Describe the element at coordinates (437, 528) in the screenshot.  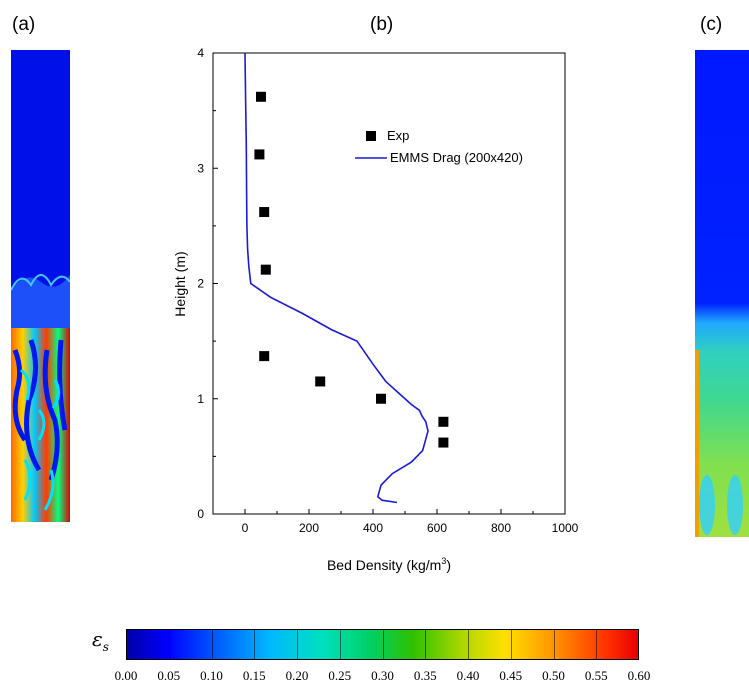
I see `x-tick-label: 600` at that location.